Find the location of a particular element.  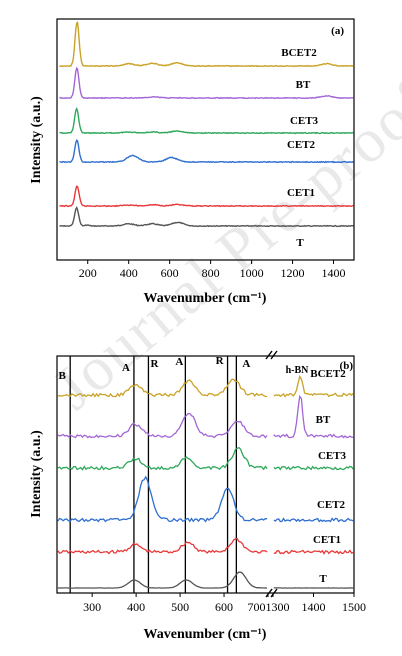

series-b-cet2 is located at coordinates (205, 499).